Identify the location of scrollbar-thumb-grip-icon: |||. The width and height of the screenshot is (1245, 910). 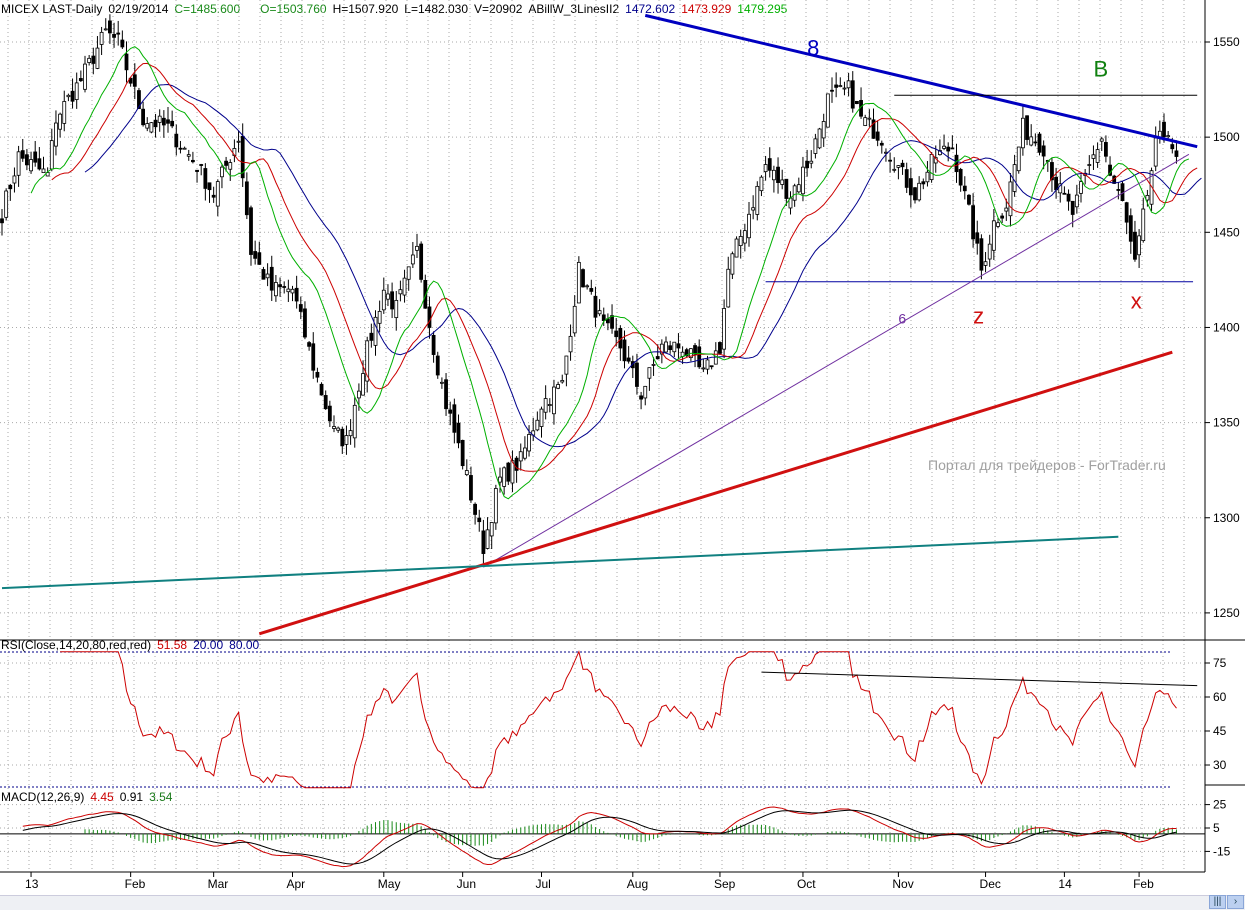
(1217, 902).